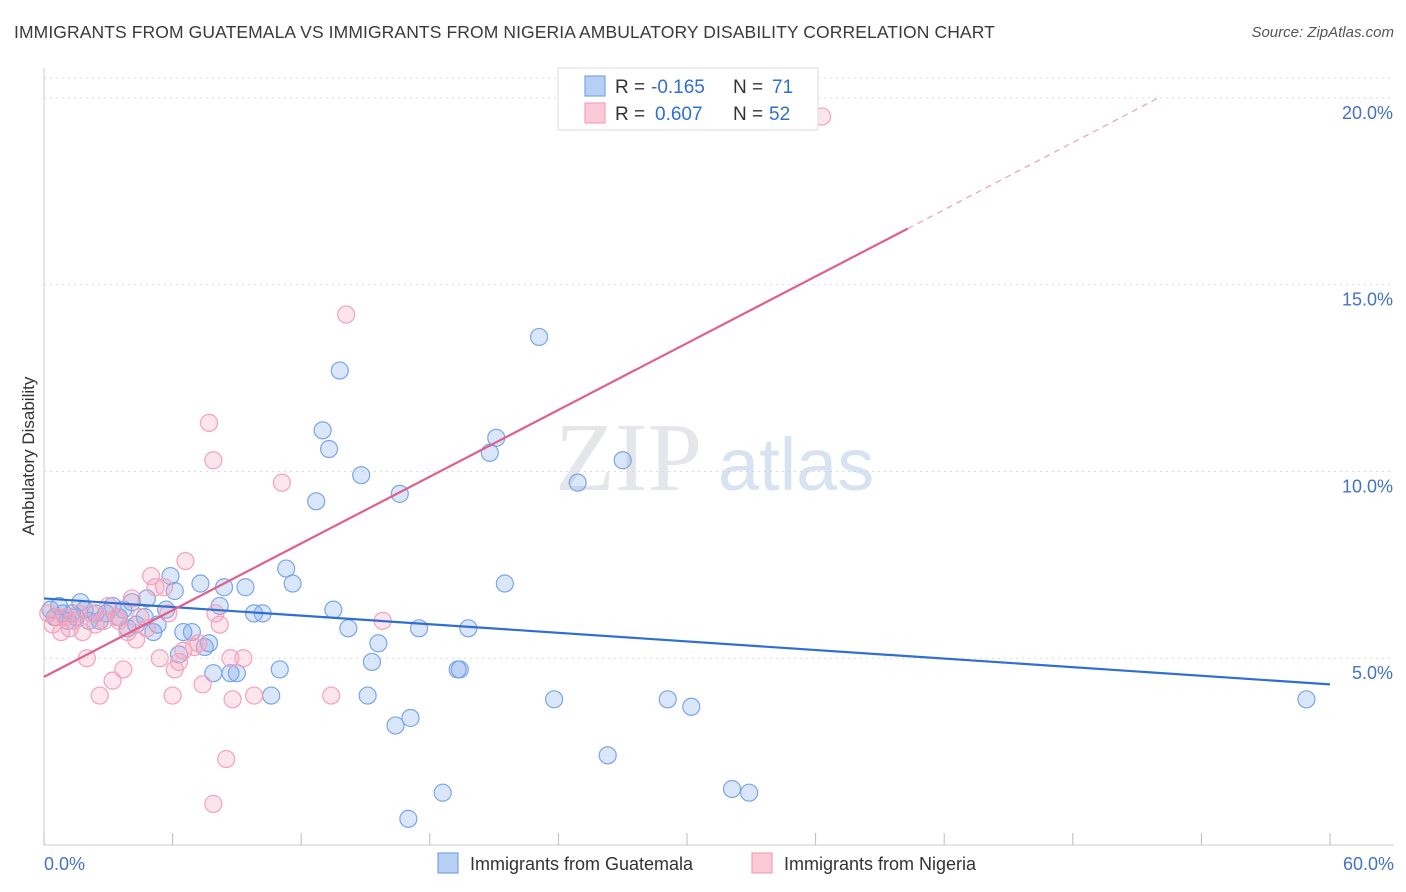 The height and width of the screenshot is (892, 1406). I want to click on x-tick-label-min: 0.0%, so click(64, 864).